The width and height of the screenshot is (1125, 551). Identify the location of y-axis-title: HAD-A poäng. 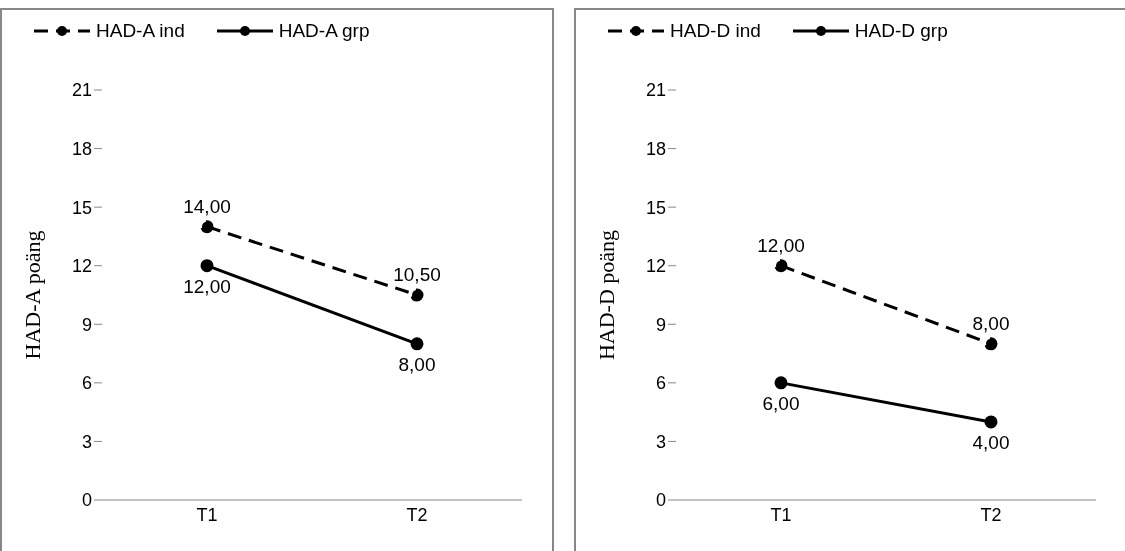
(32, 295).